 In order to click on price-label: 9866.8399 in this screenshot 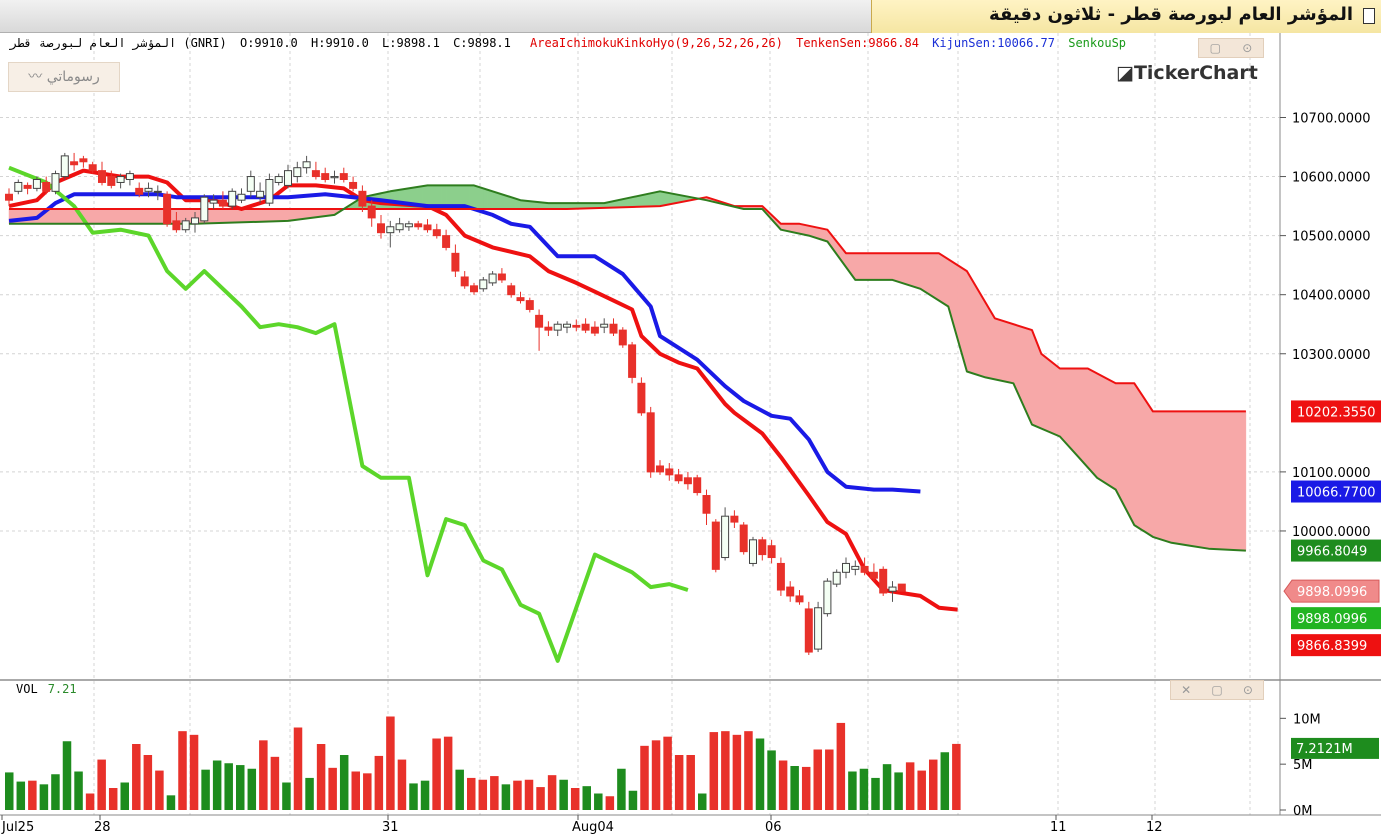, I will do `click(1332, 646)`.